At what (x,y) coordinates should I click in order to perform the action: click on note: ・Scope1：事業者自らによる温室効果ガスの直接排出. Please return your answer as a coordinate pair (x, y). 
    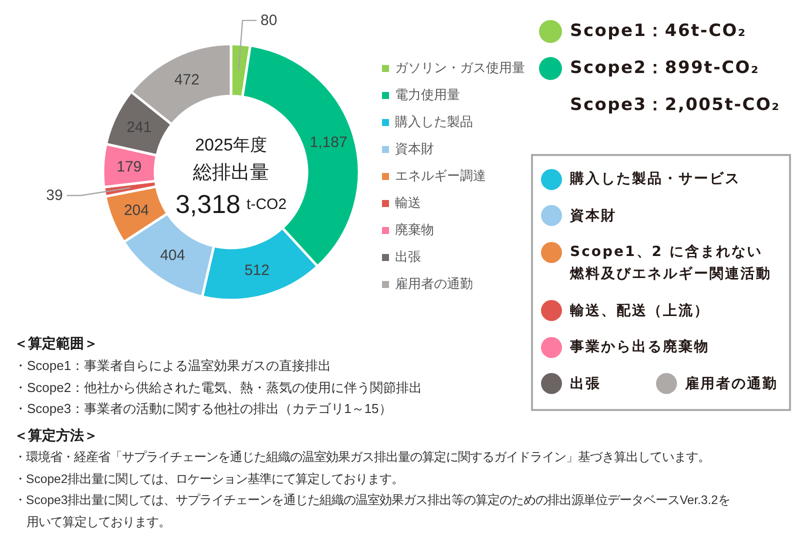
    Looking at the image, I should click on (173, 366).